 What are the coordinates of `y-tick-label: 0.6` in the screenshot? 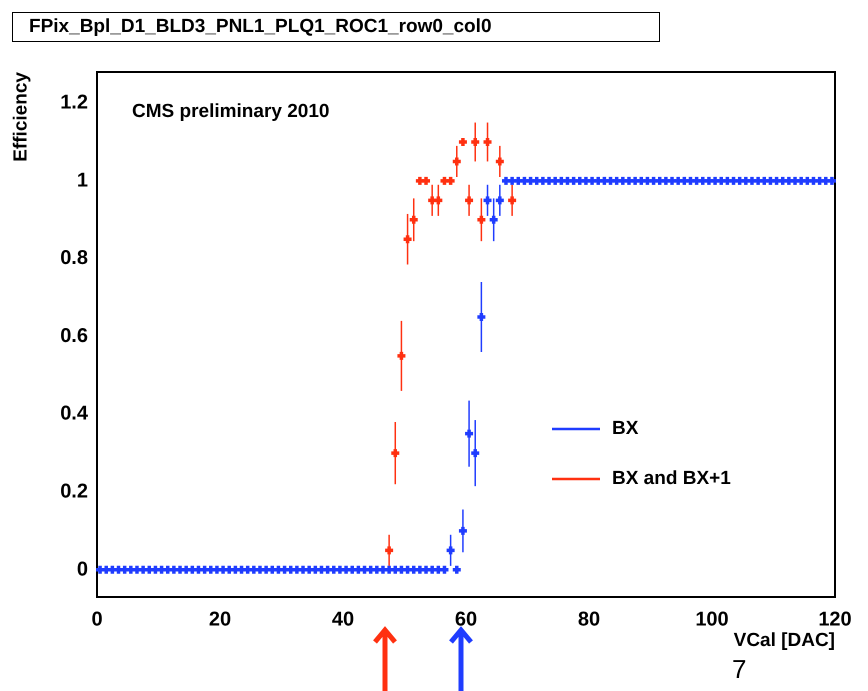 It's located at (74, 335).